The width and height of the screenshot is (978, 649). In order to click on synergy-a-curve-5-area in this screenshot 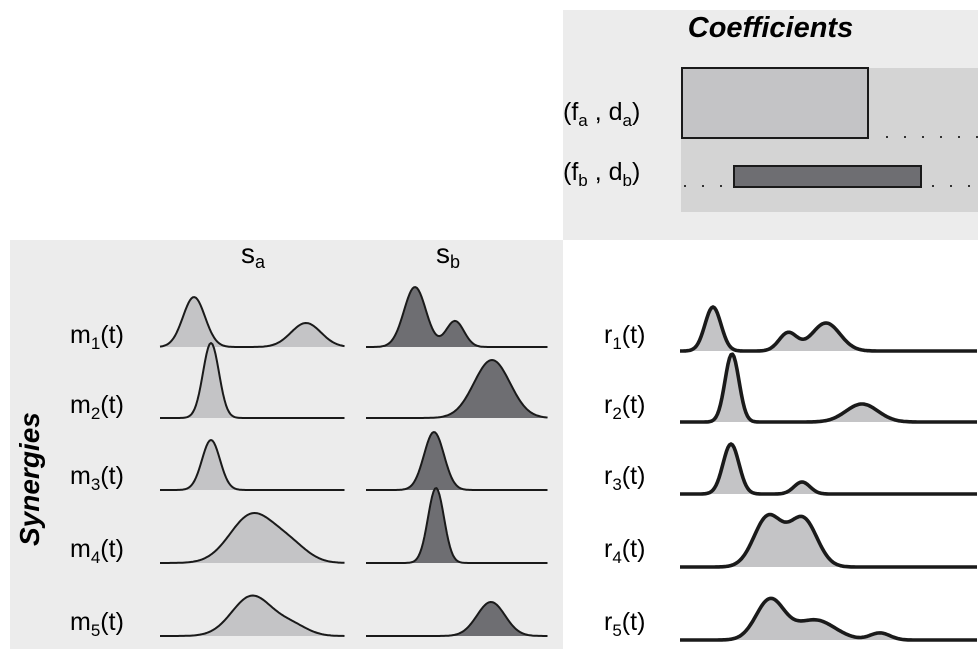, I will do `click(252, 615)`.